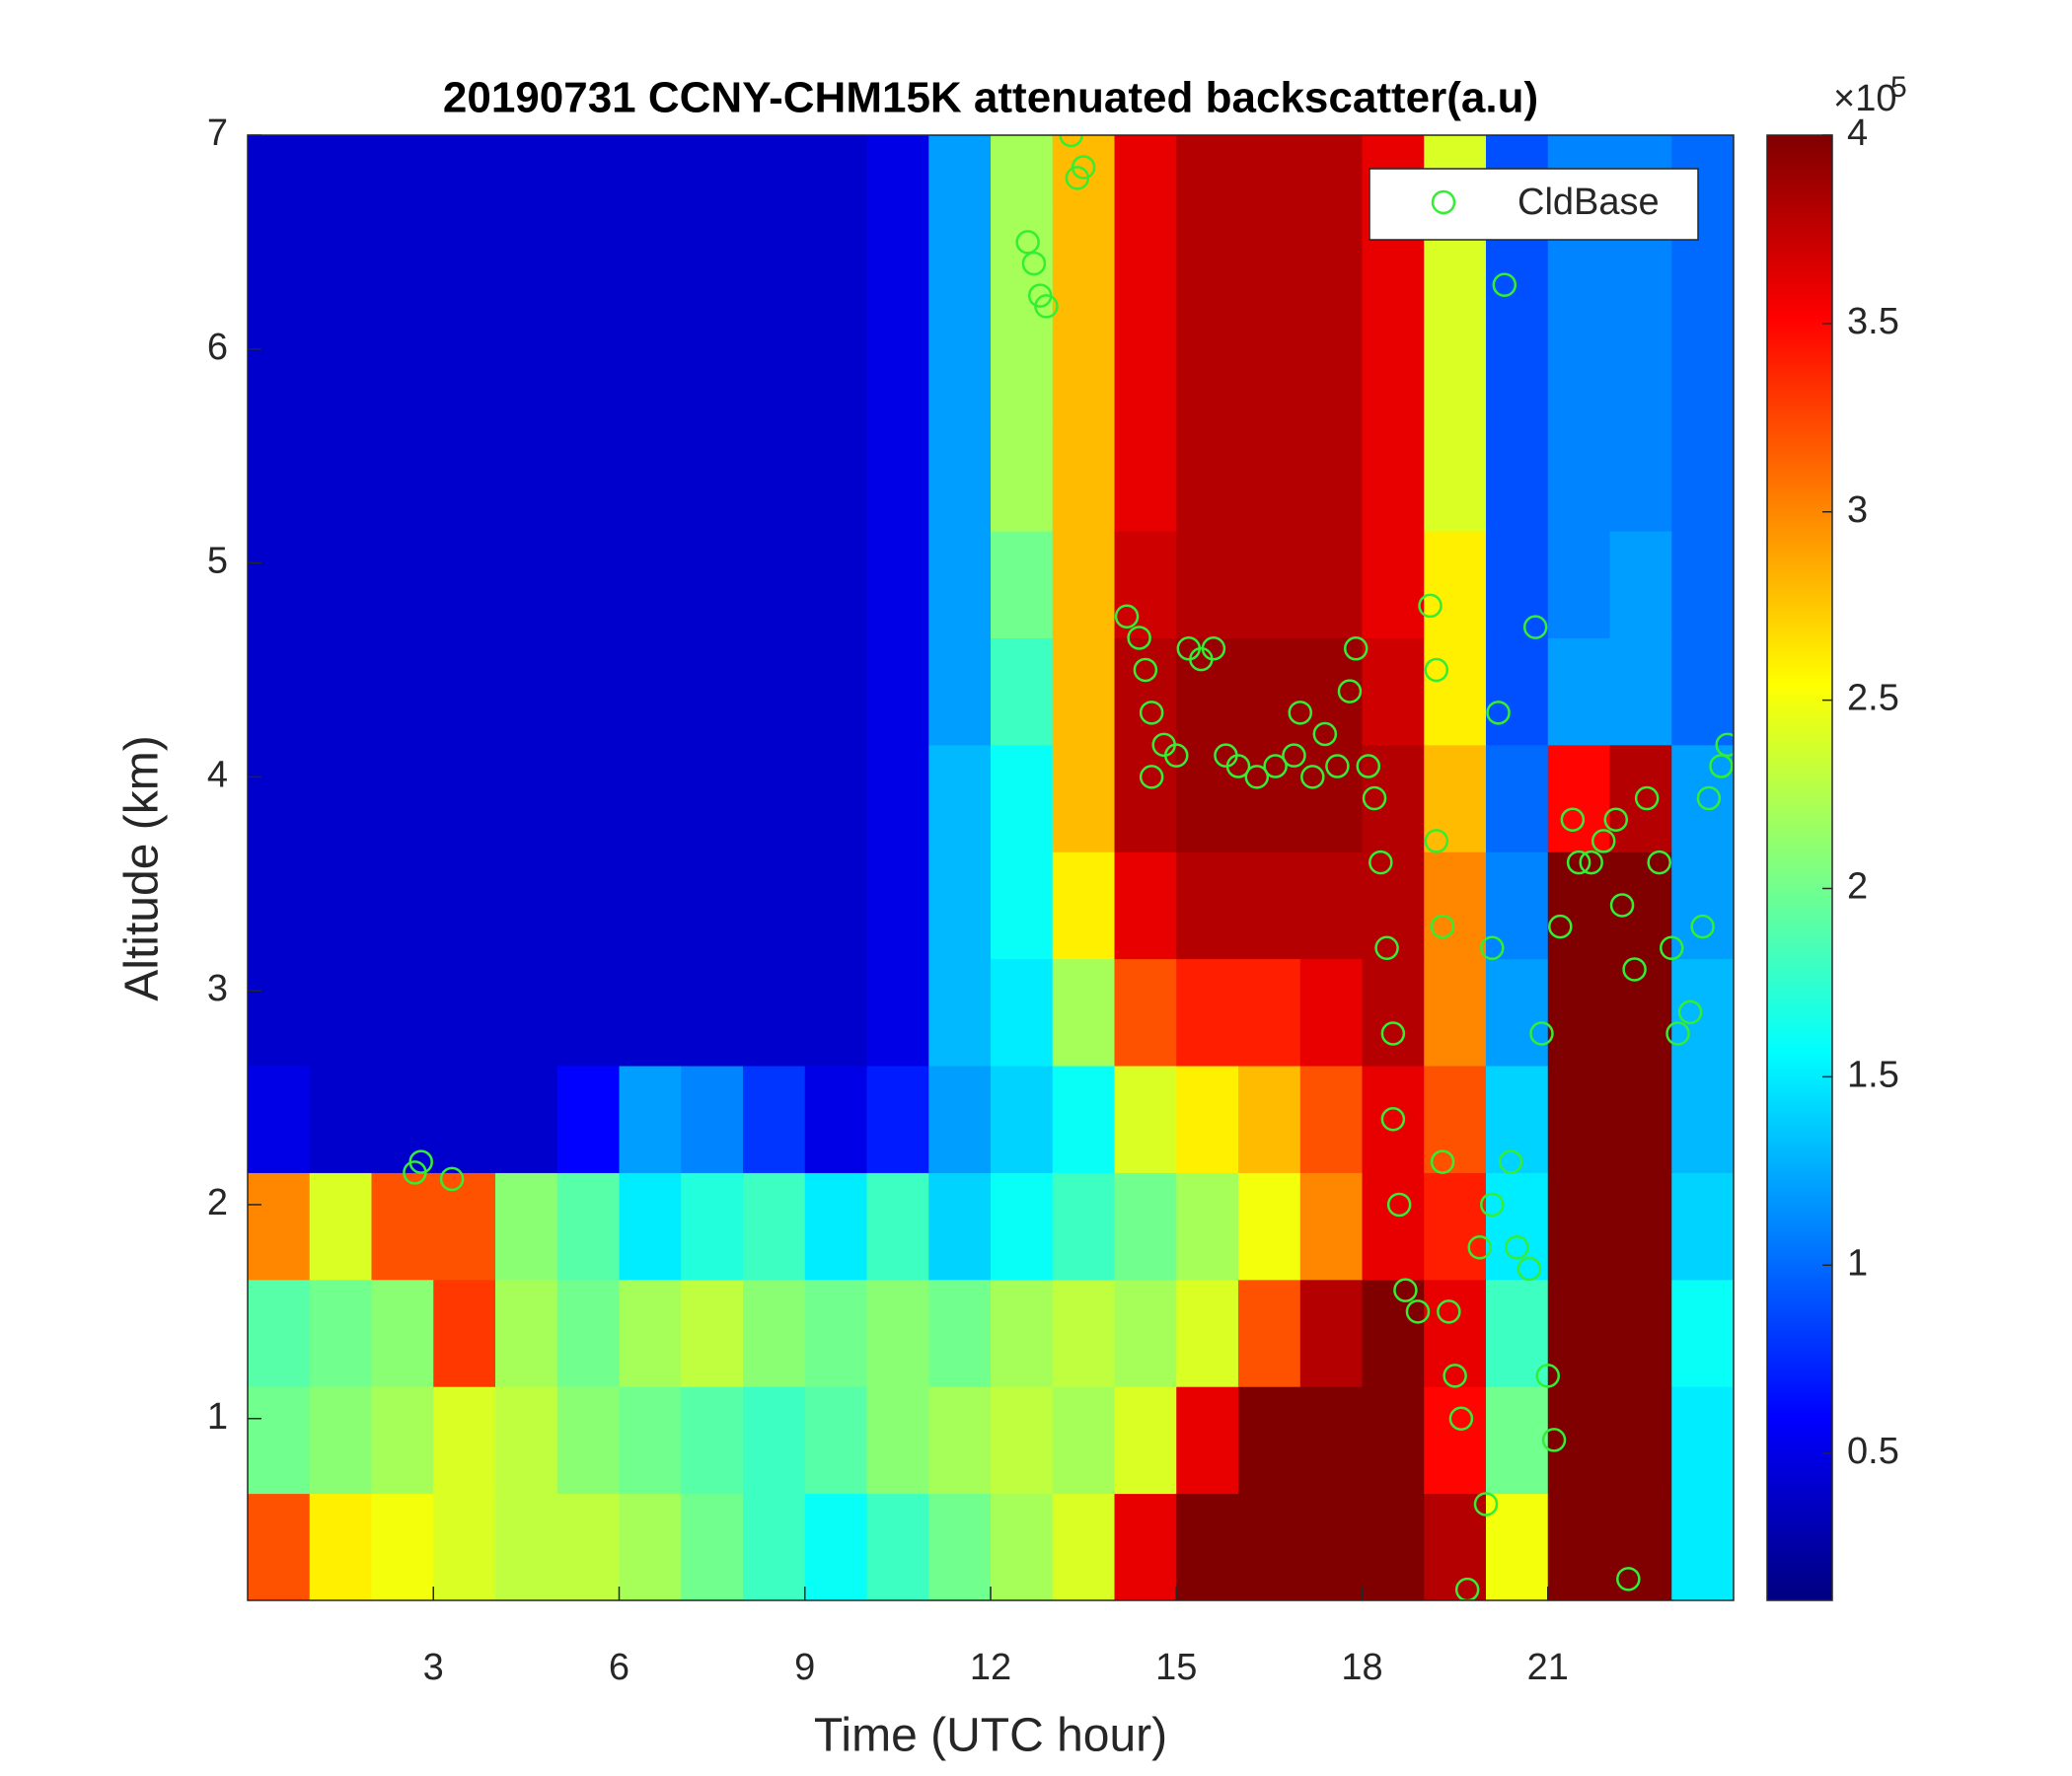  Describe the element at coordinates (1899, 87) in the screenshot. I see `colorbar-scale-exponent: 5` at that location.